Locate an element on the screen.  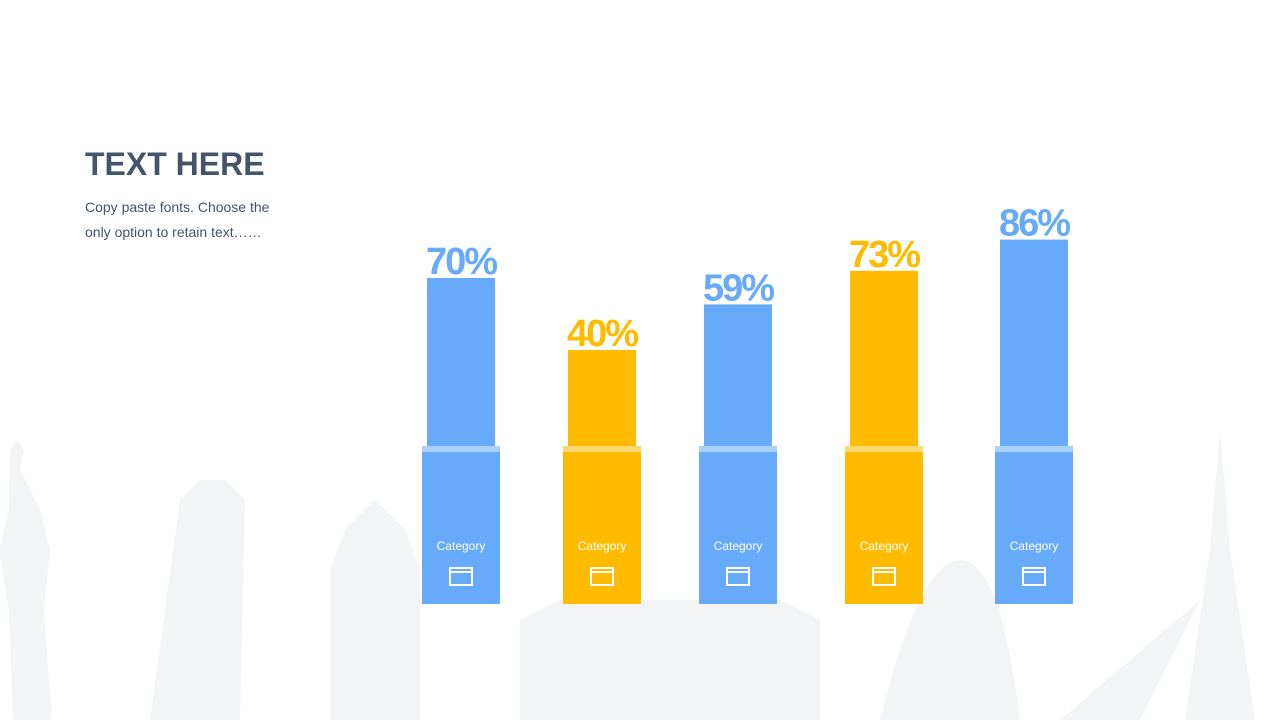
title: TEXT HERE is located at coordinates (175, 164).